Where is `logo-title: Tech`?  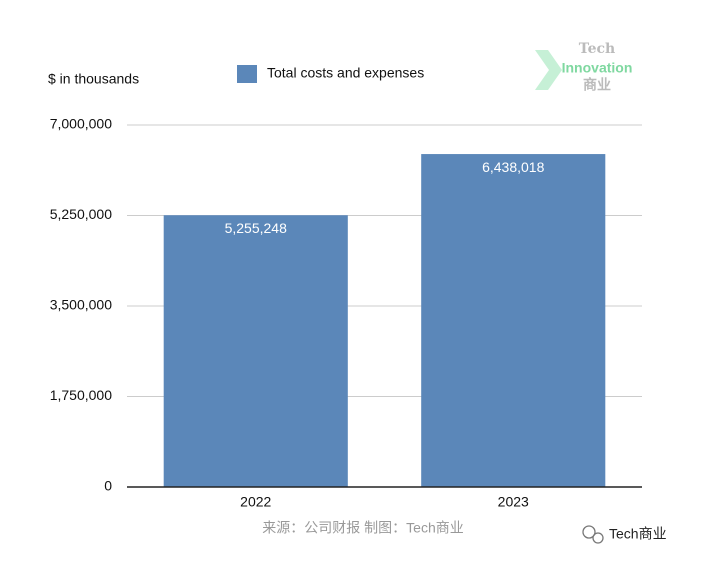
logo-title: Tech is located at coordinates (597, 49).